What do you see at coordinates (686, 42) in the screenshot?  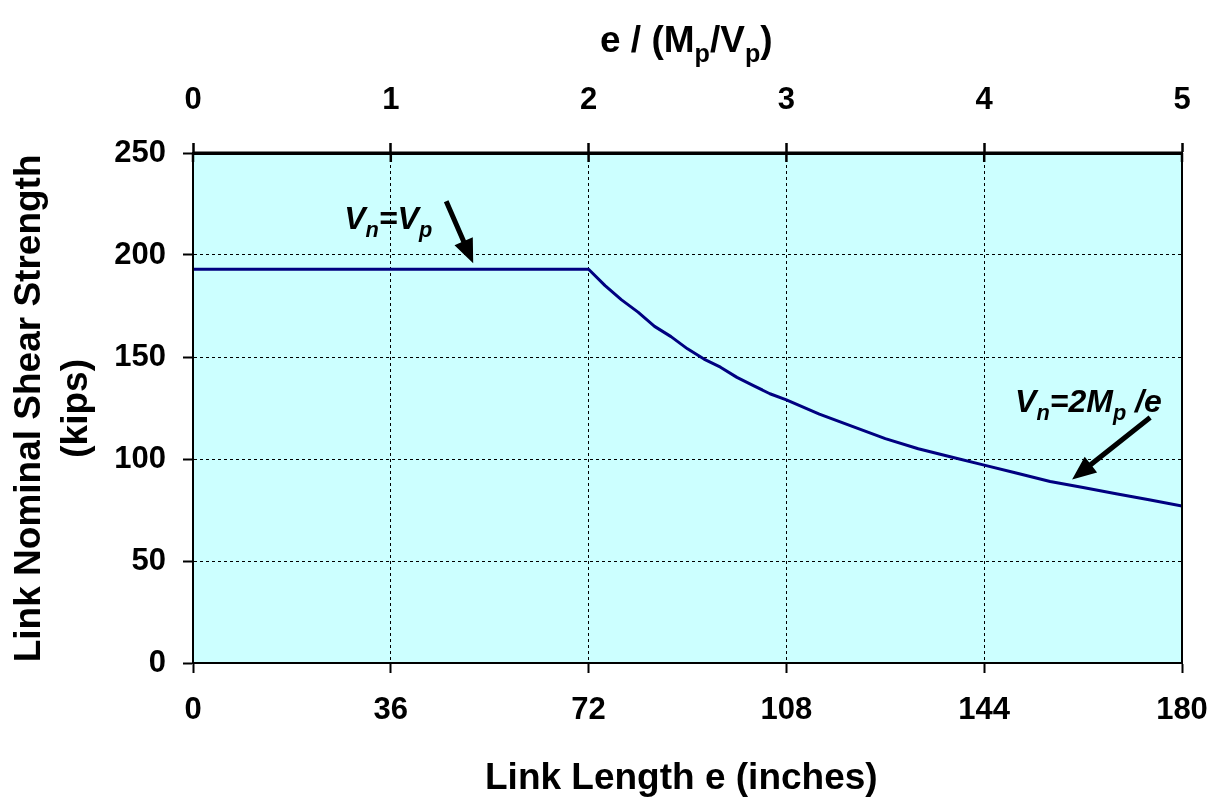 I see `x2-axis-title: e / (M$_{p}$/V$_{p}$)` at bounding box center [686, 42].